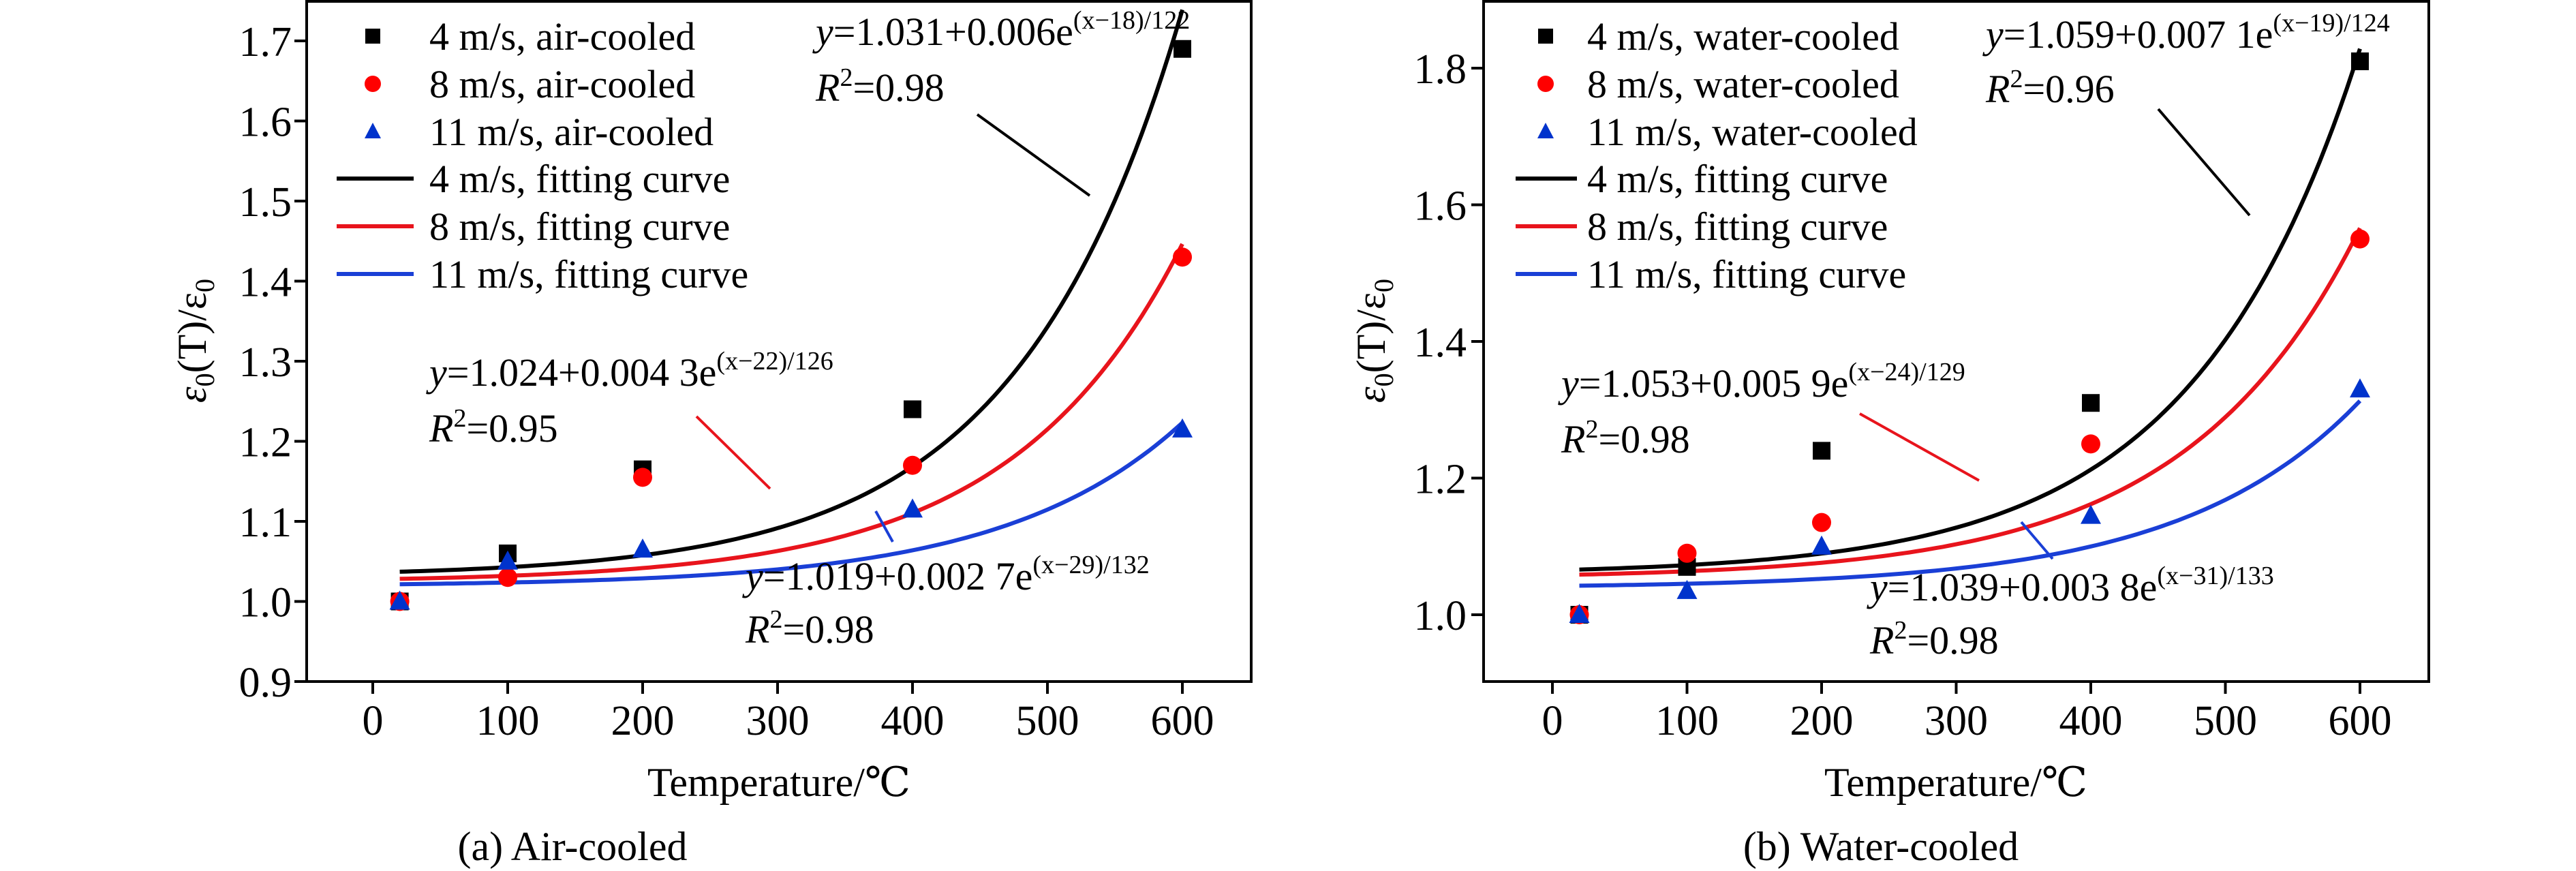 The width and height of the screenshot is (2576, 871). What do you see at coordinates (582, 372) in the screenshot?
I see `equation-rhs: =1.024+0.004 3e` at bounding box center [582, 372].